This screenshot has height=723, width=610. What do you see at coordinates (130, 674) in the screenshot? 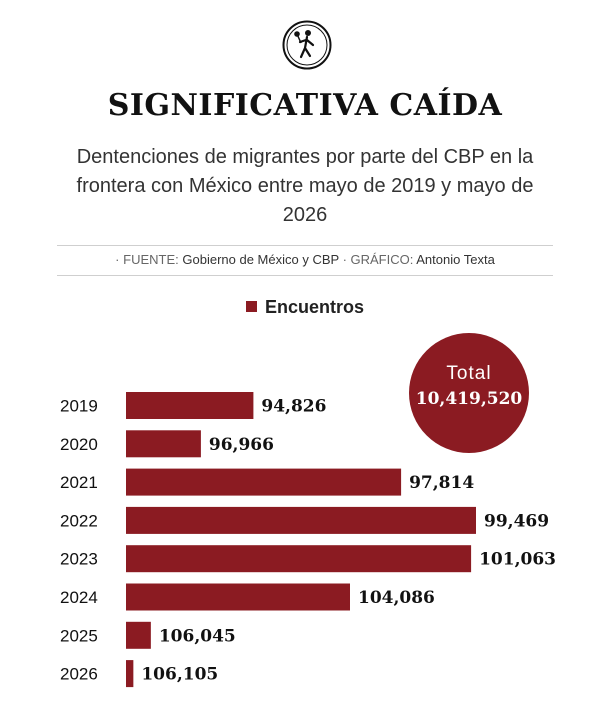
I see `bar-2026` at bounding box center [130, 674].